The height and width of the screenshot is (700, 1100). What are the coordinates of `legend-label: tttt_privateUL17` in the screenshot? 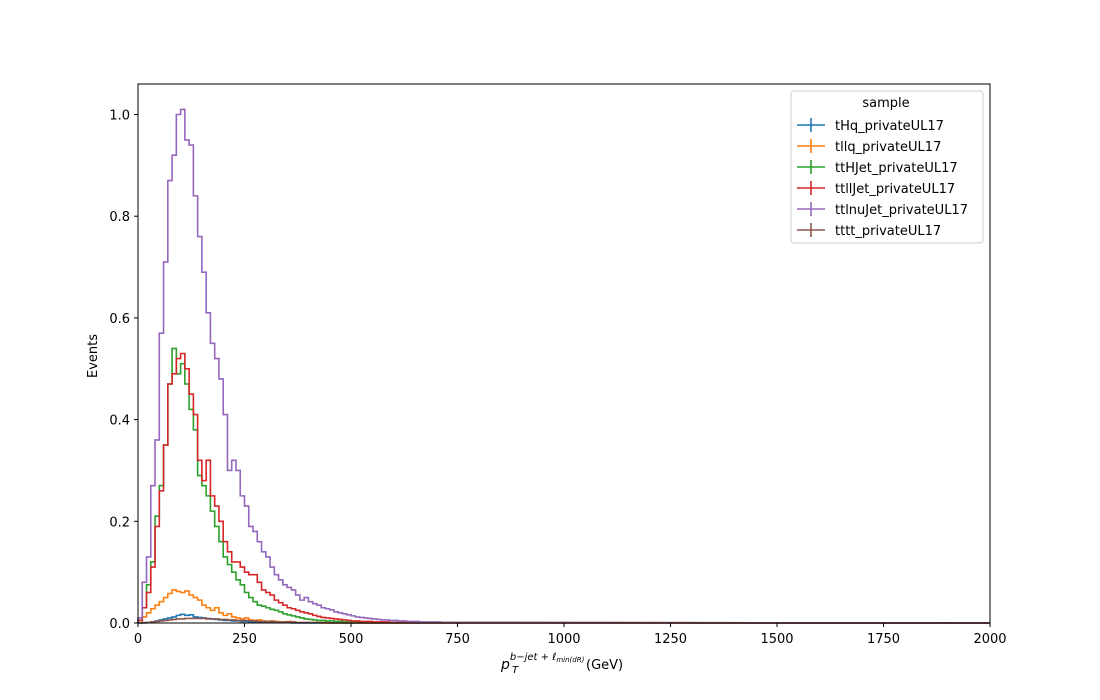 It's located at (888, 231).